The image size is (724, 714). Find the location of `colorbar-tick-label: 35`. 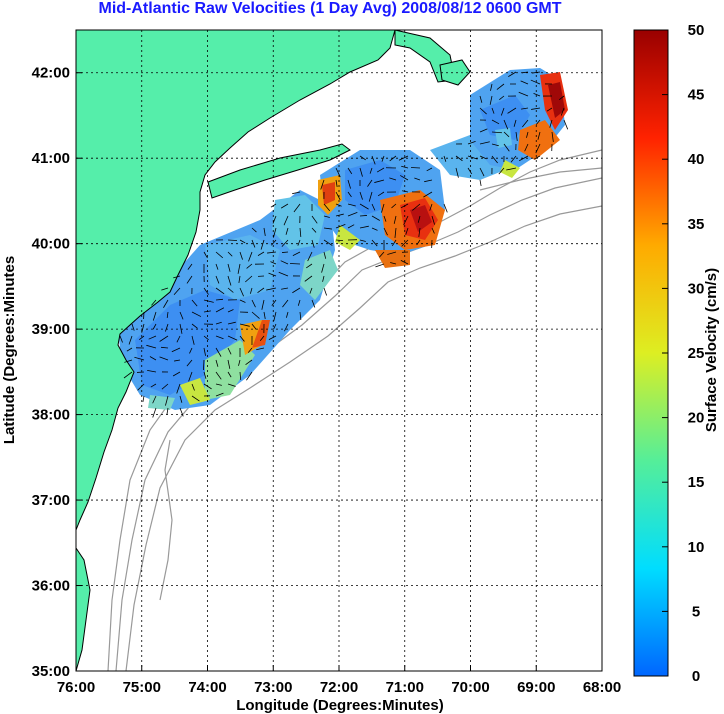

colorbar-tick-label: 35 is located at coordinates (696, 224).